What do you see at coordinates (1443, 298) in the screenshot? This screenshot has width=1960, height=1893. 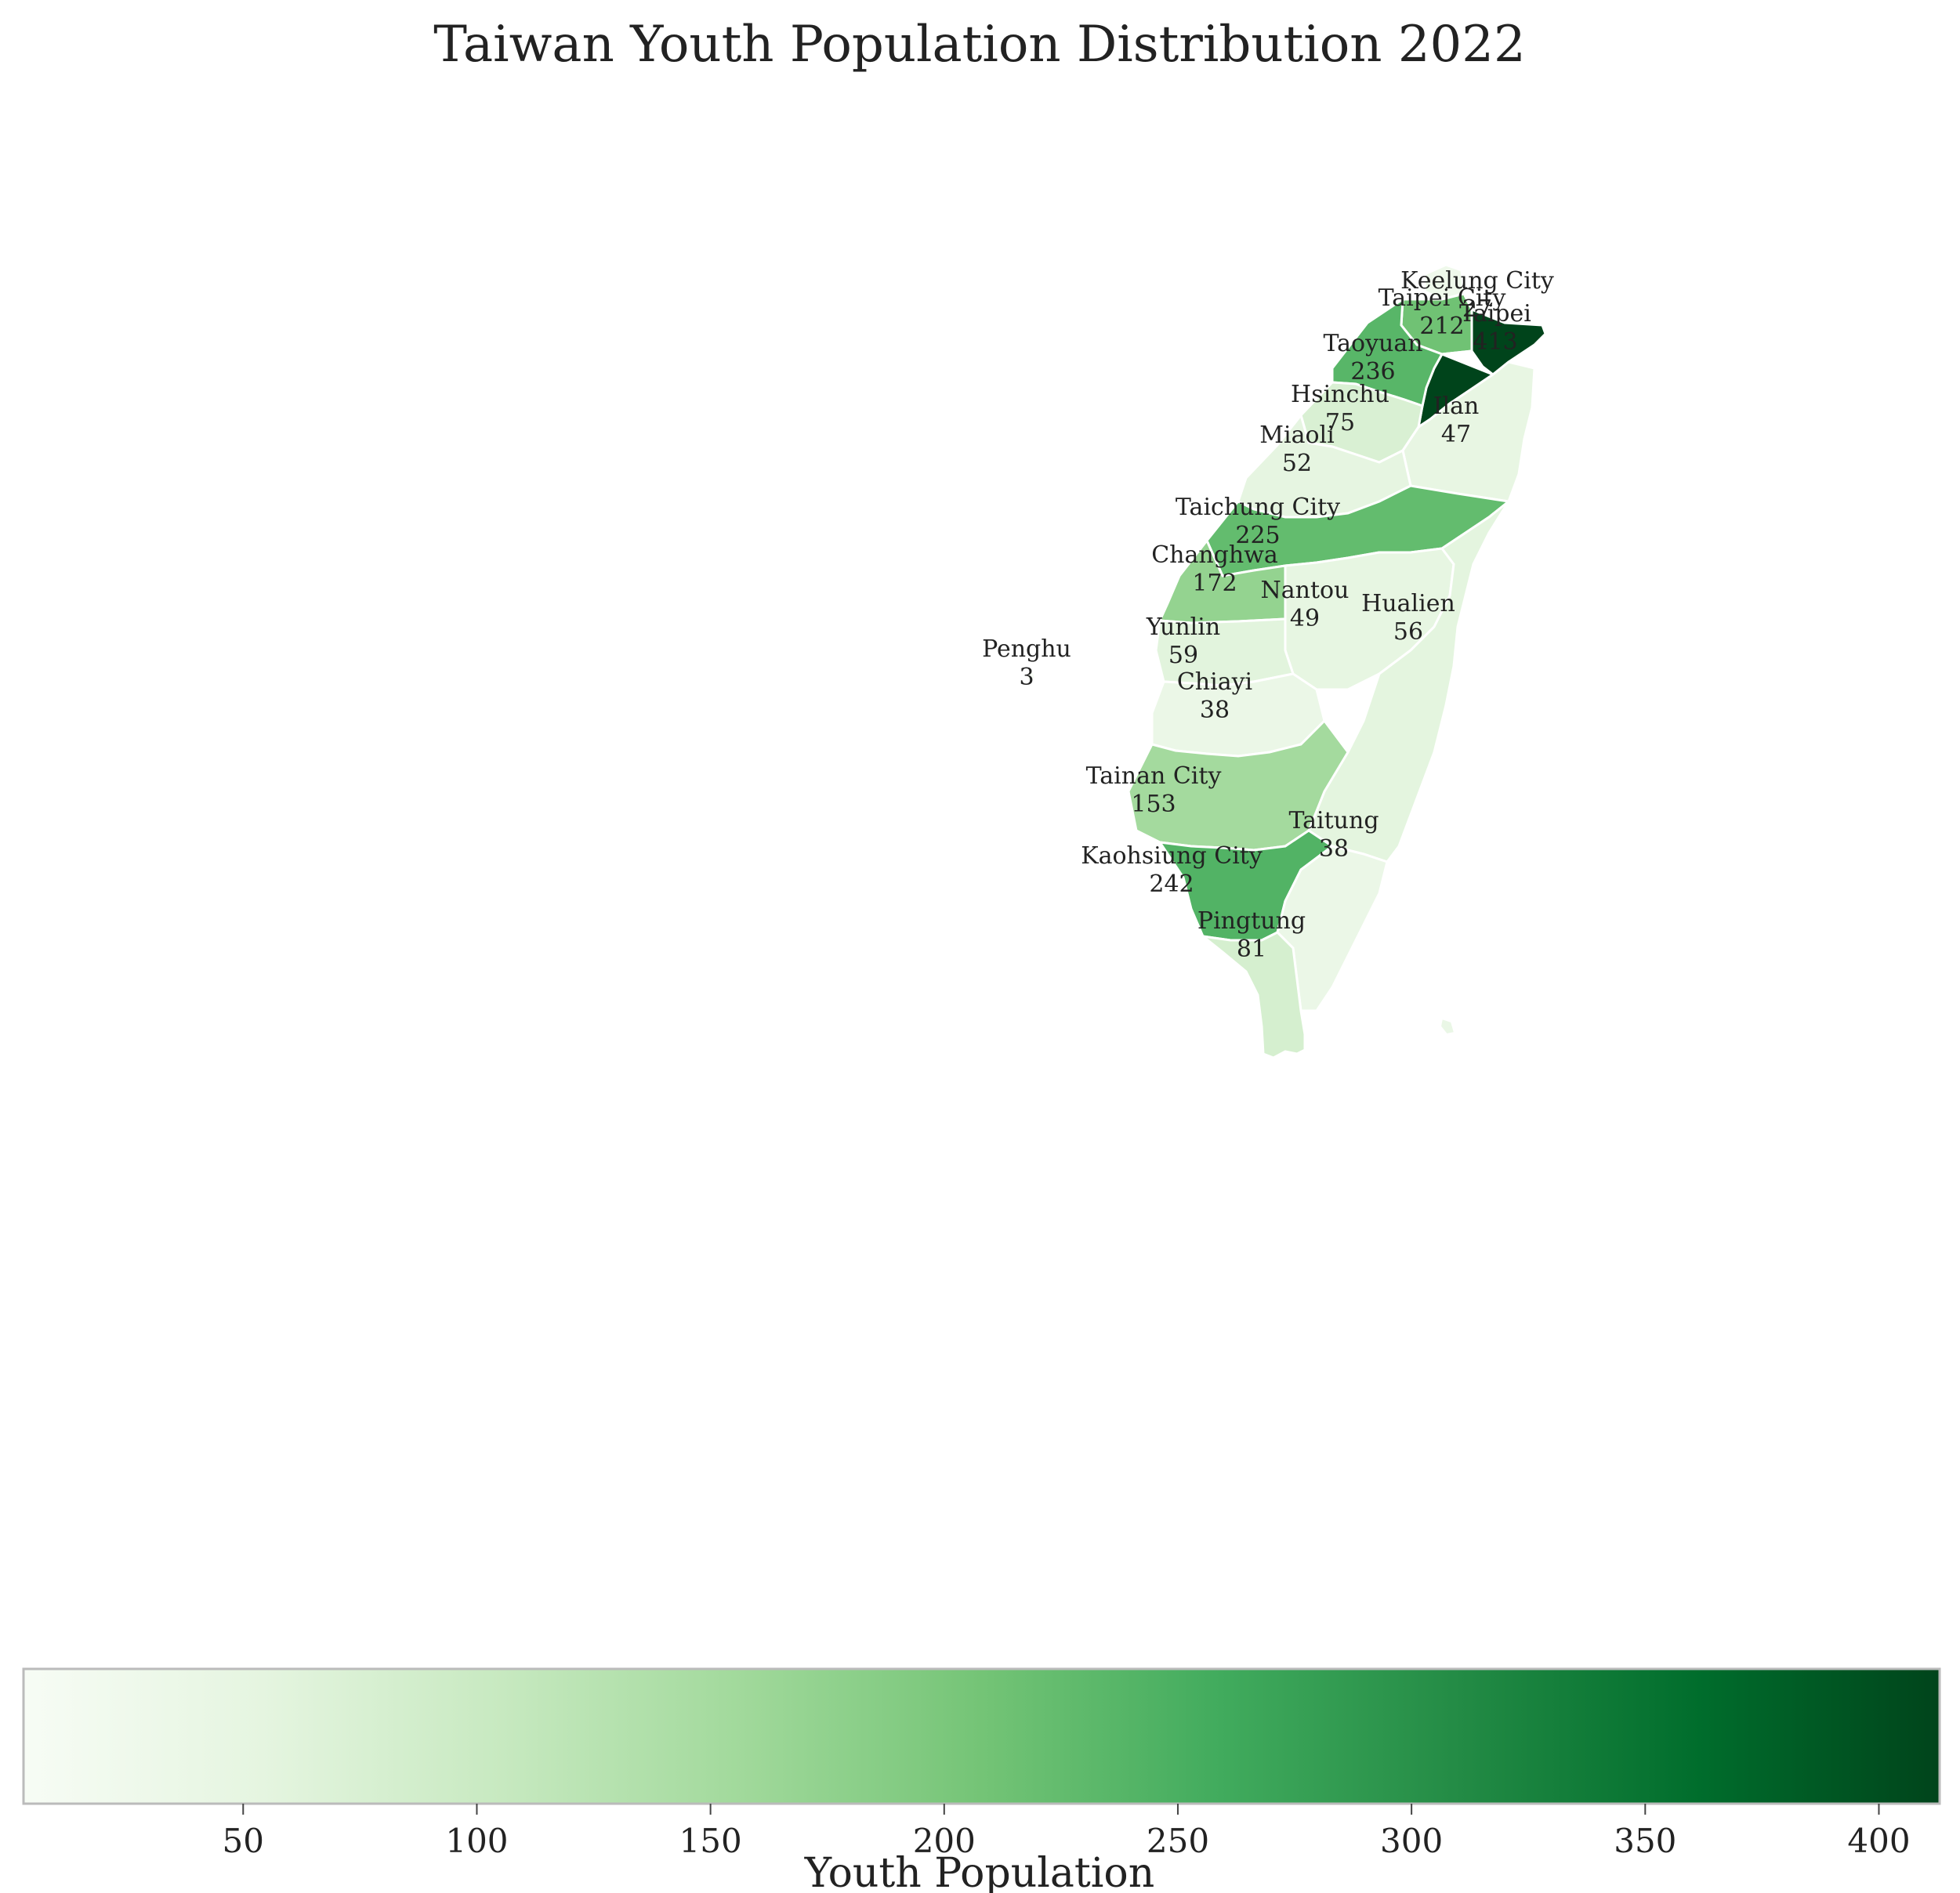 I see `region-label-taipei-city: Taipei City` at bounding box center [1443, 298].